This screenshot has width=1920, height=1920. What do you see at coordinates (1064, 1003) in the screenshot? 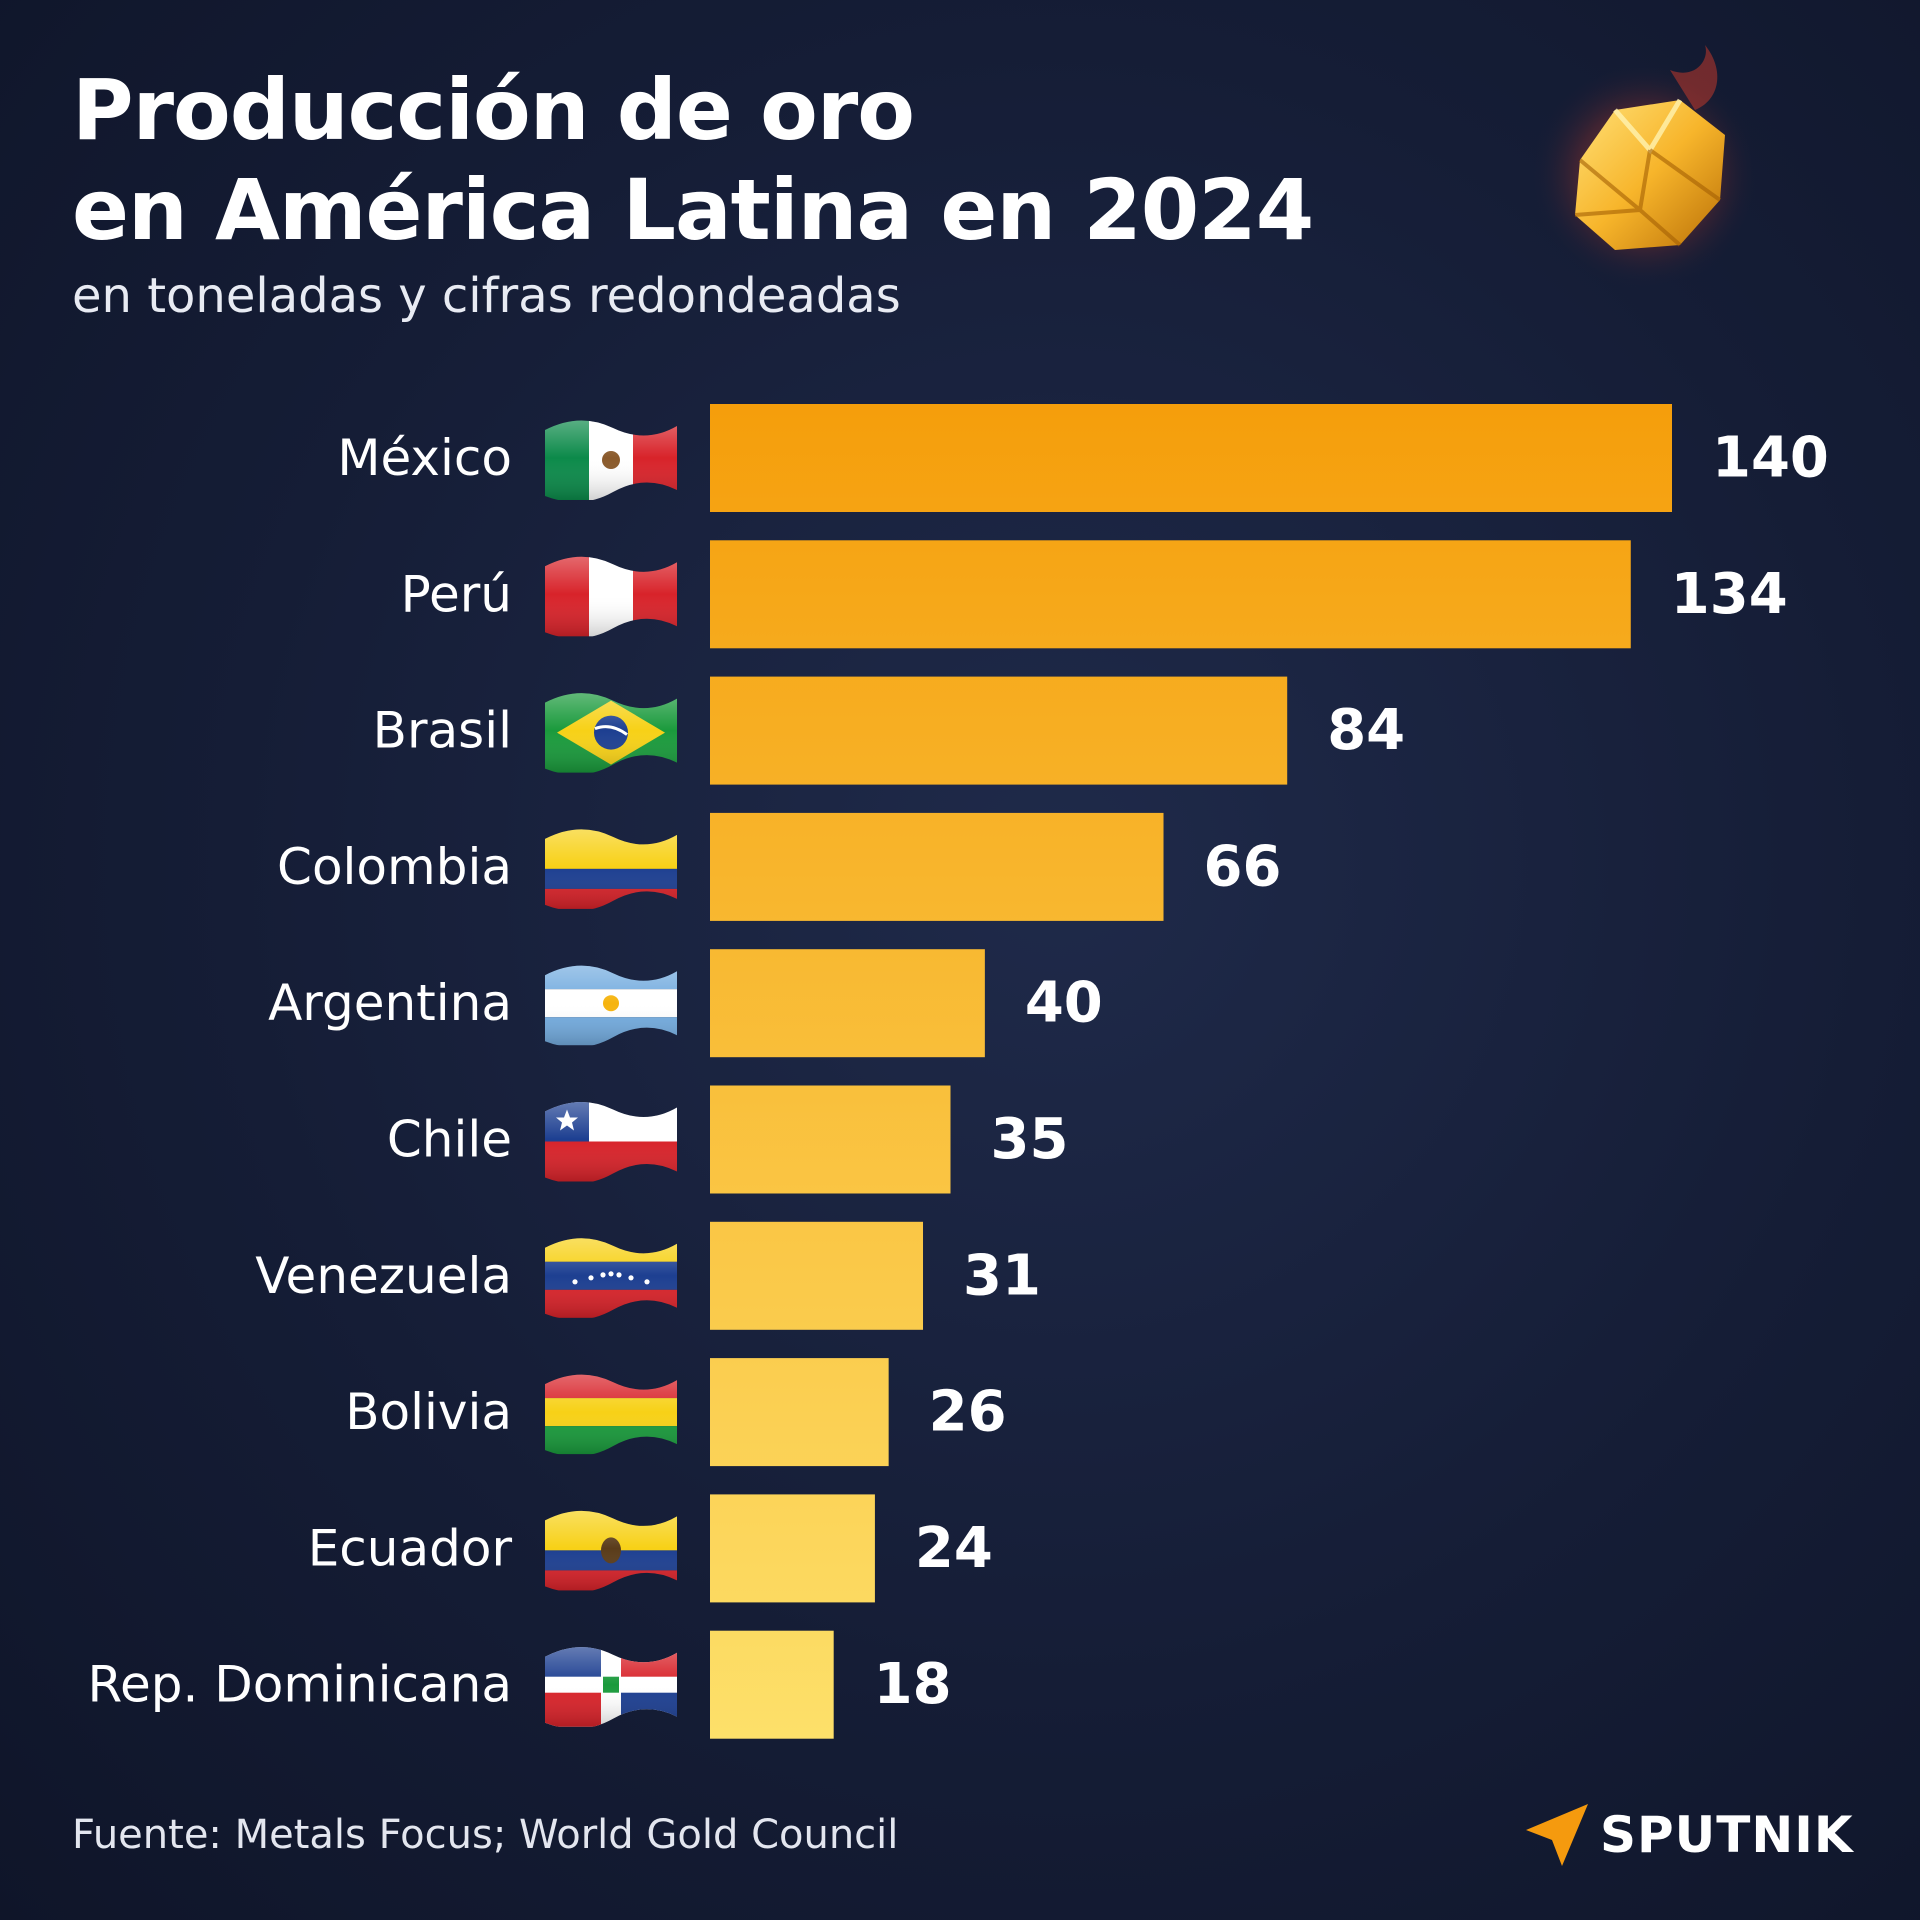
I see `value-label: 40` at bounding box center [1064, 1003].